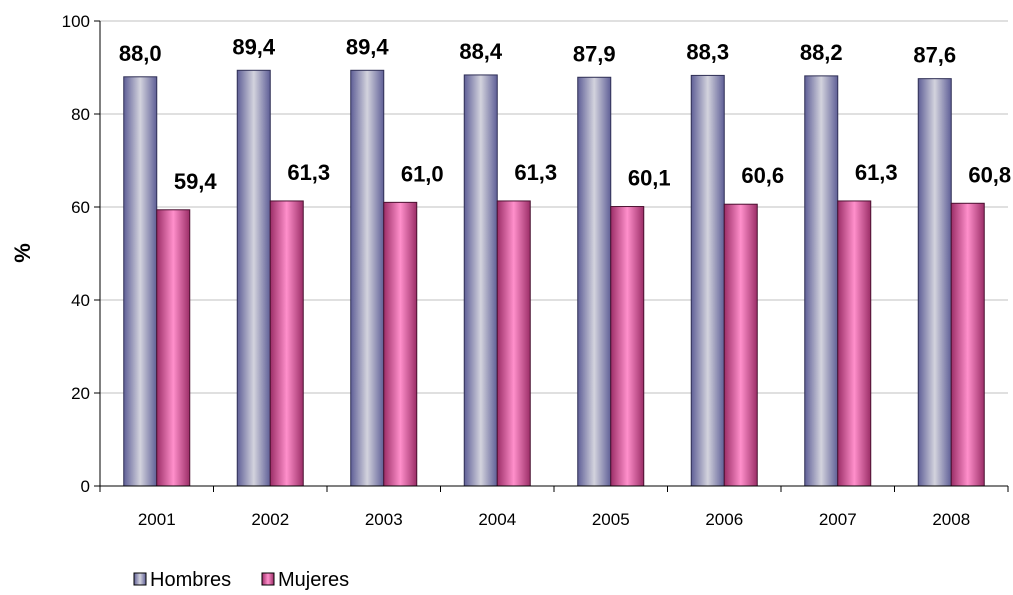 This screenshot has width=1013, height=595. What do you see at coordinates (196, 181) in the screenshot?
I see `data-label-mujeres-2001: 59,4` at bounding box center [196, 181].